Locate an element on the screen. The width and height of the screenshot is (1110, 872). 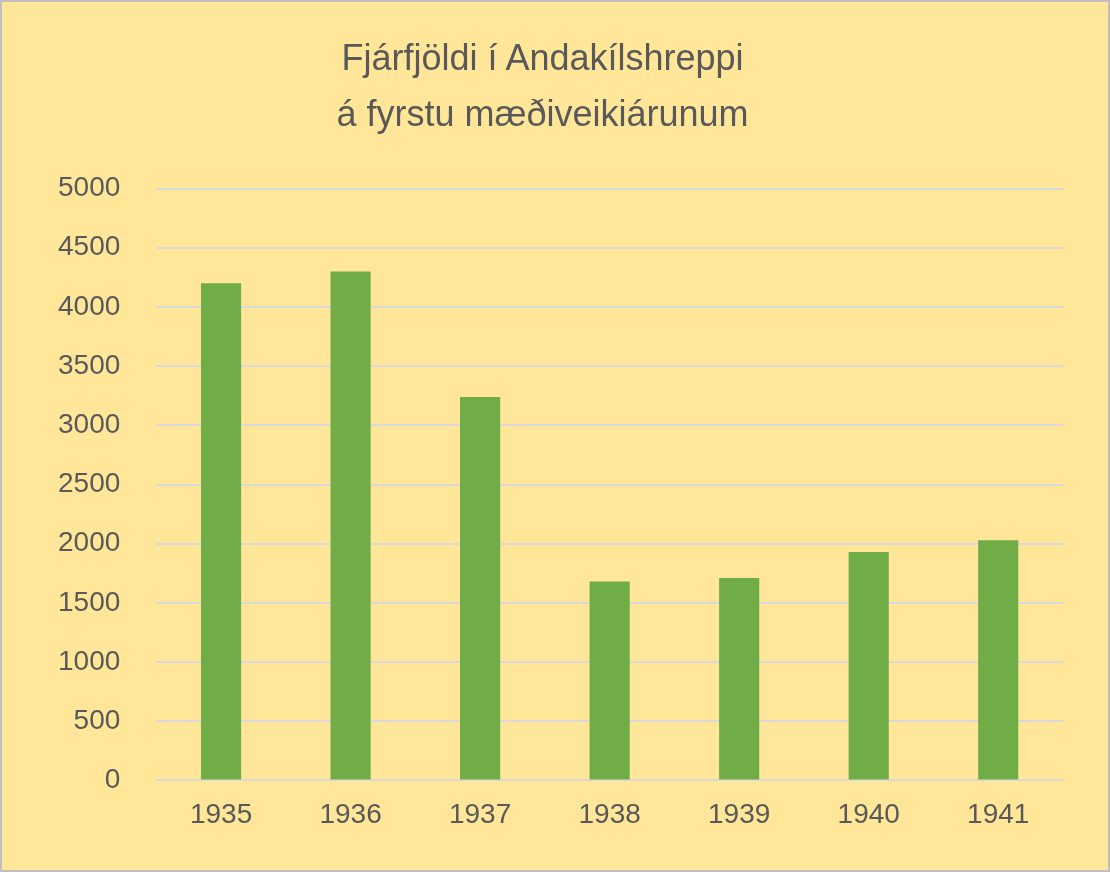
x-tick-label: 1936 is located at coordinates (350, 813).